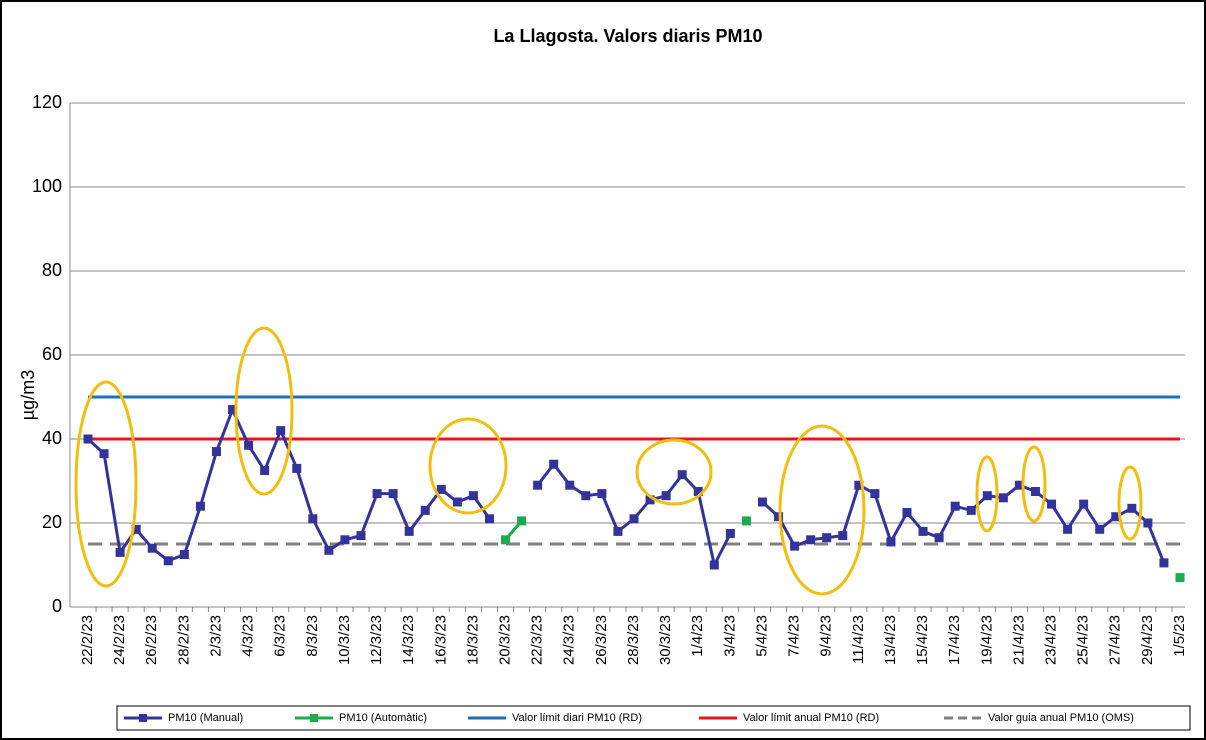  I want to click on legend-label: PM10 (Automàtic), so click(383, 718).